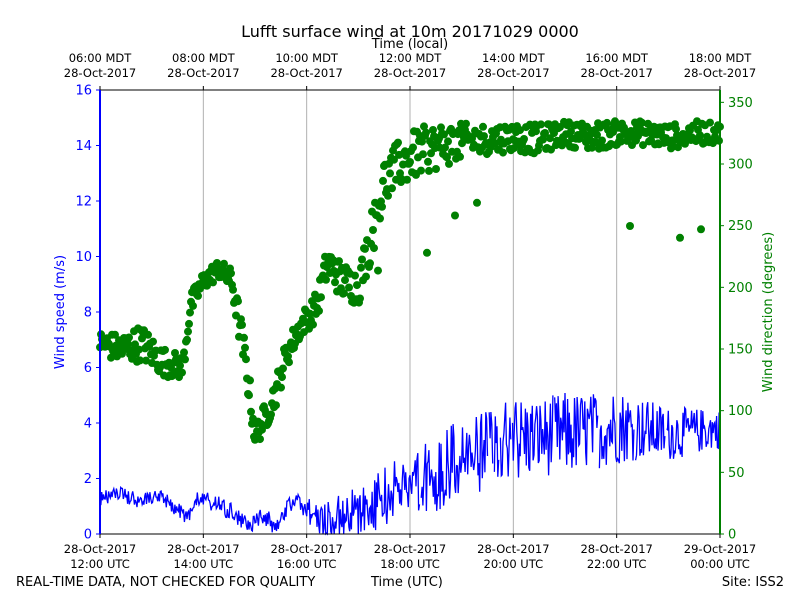  What do you see at coordinates (732, 535) in the screenshot?
I see `right-tick-label: 0` at bounding box center [732, 535].